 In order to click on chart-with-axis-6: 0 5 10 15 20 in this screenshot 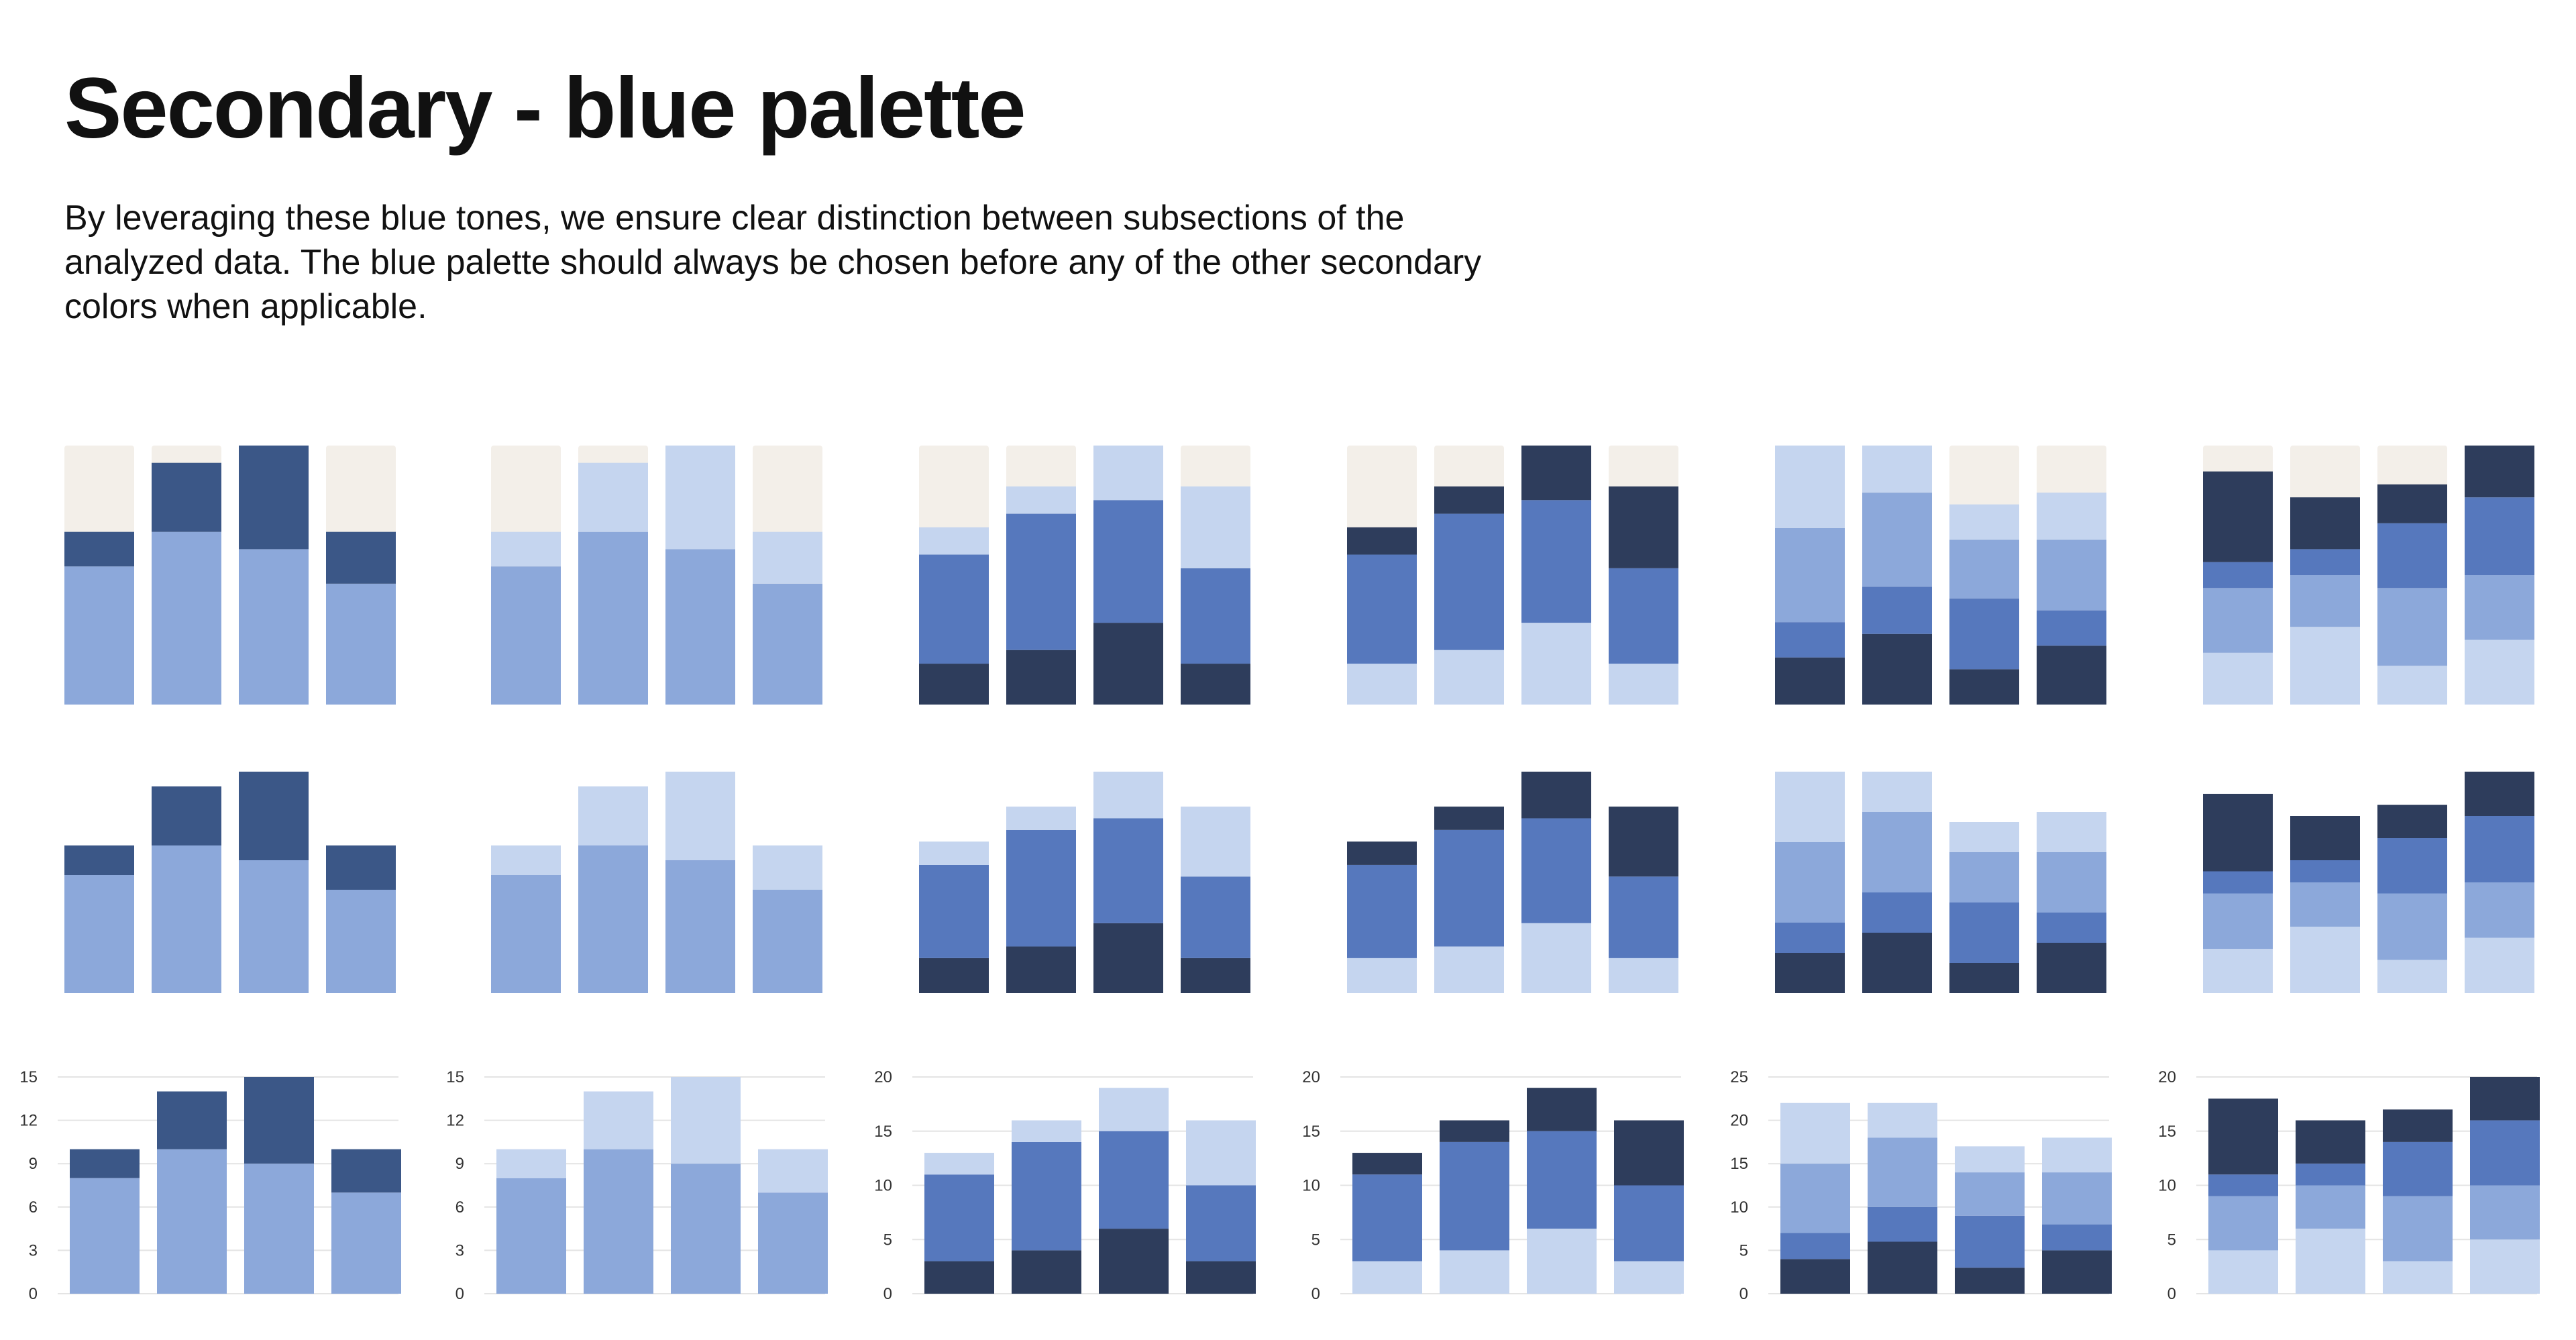, I will do `click(2349, 1185)`.